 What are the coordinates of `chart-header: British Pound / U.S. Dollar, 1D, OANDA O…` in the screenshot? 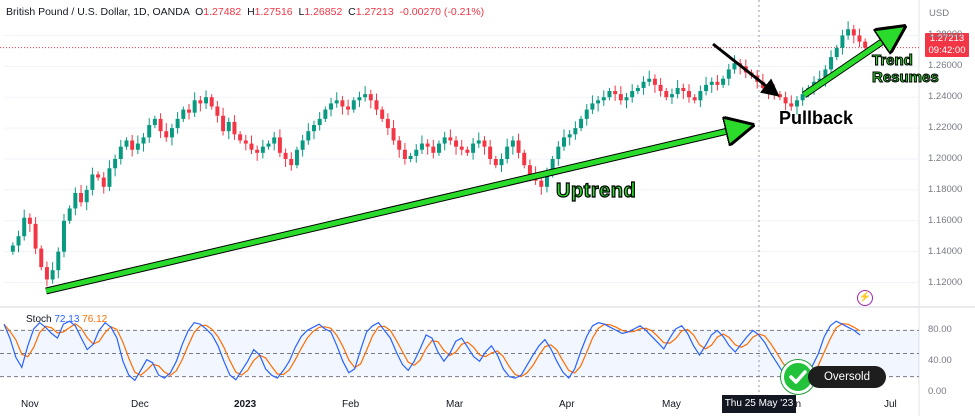 It's located at (245, 12).